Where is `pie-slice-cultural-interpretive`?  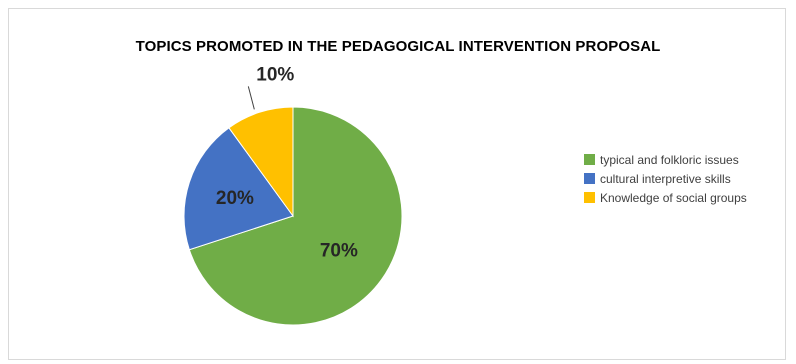 pie-slice-cultural-interpretive is located at coordinates (238, 189).